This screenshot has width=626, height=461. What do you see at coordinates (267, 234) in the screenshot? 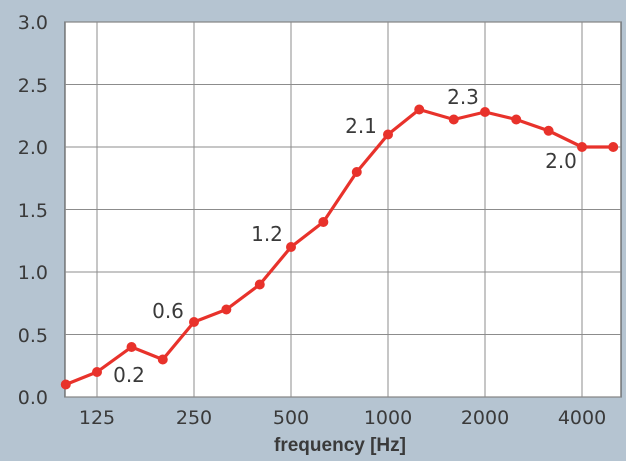
I see `data-label: 1.2` at bounding box center [267, 234].